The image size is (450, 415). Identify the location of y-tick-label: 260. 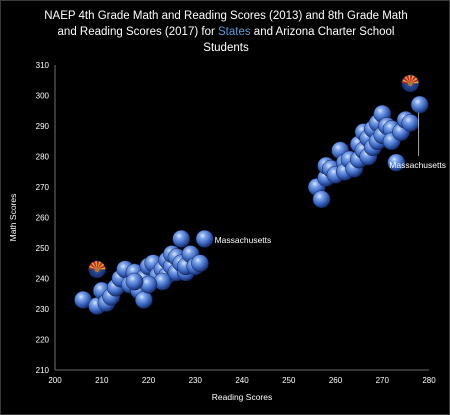
(43, 218).